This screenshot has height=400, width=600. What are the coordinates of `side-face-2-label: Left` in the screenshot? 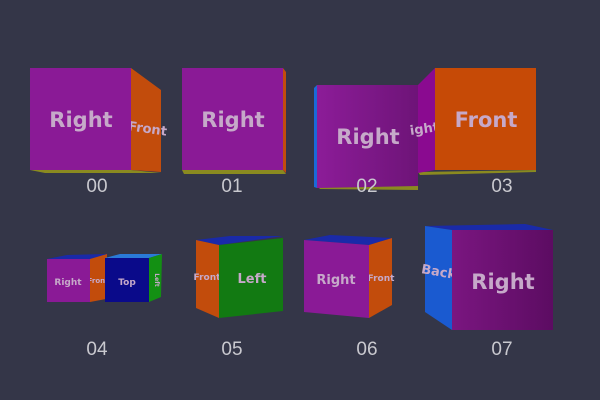 It's located at (156, 280).